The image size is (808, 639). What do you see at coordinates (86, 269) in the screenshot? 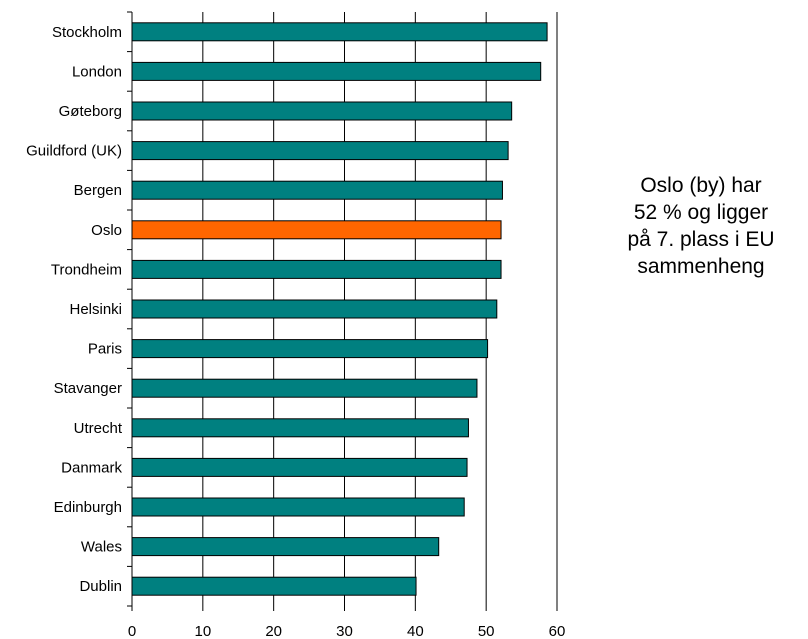
I see `category-label: Trondheim` at bounding box center [86, 269].